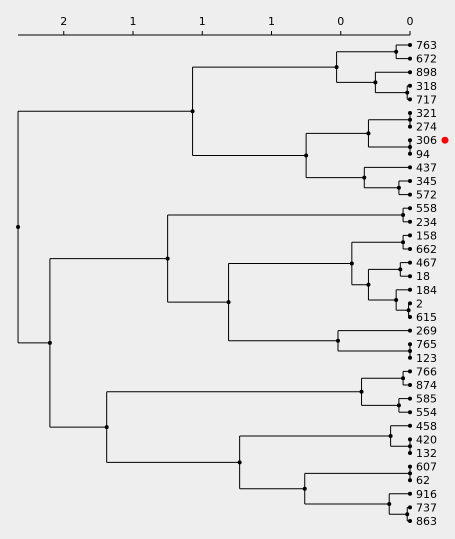 The height and width of the screenshot is (539, 455). Describe the element at coordinates (426, 86) in the screenshot. I see `leaf-label: 318` at that location.